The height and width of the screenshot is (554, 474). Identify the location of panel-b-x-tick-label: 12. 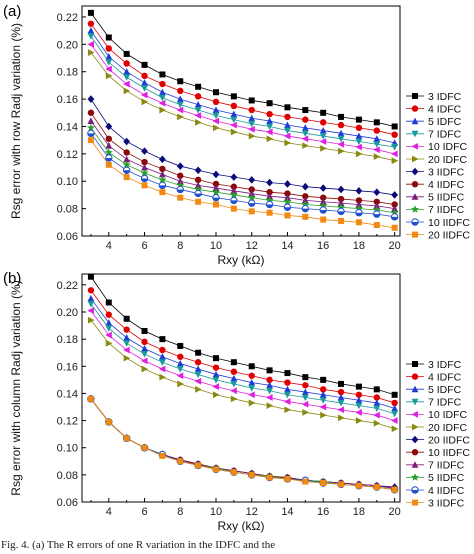
(252, 512).